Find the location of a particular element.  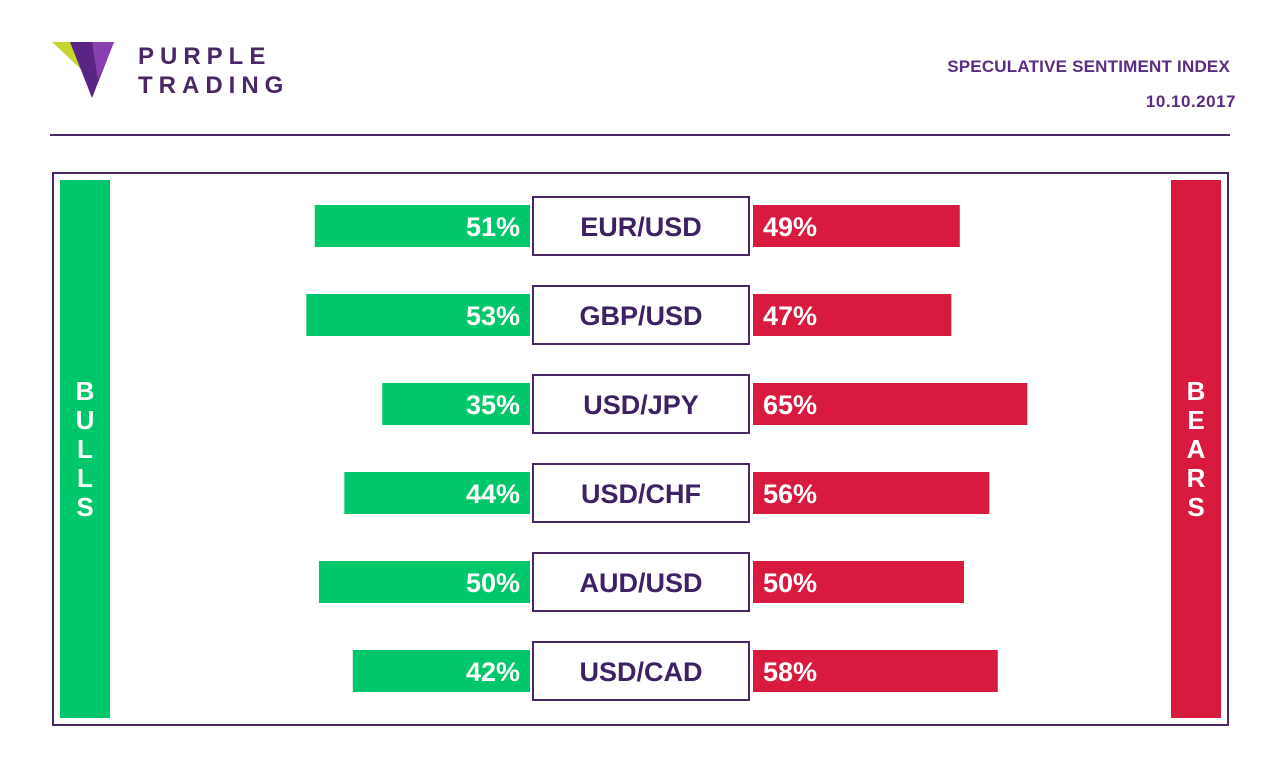

report-date: 10.10.2017 is located at coordinates (1190, 101).